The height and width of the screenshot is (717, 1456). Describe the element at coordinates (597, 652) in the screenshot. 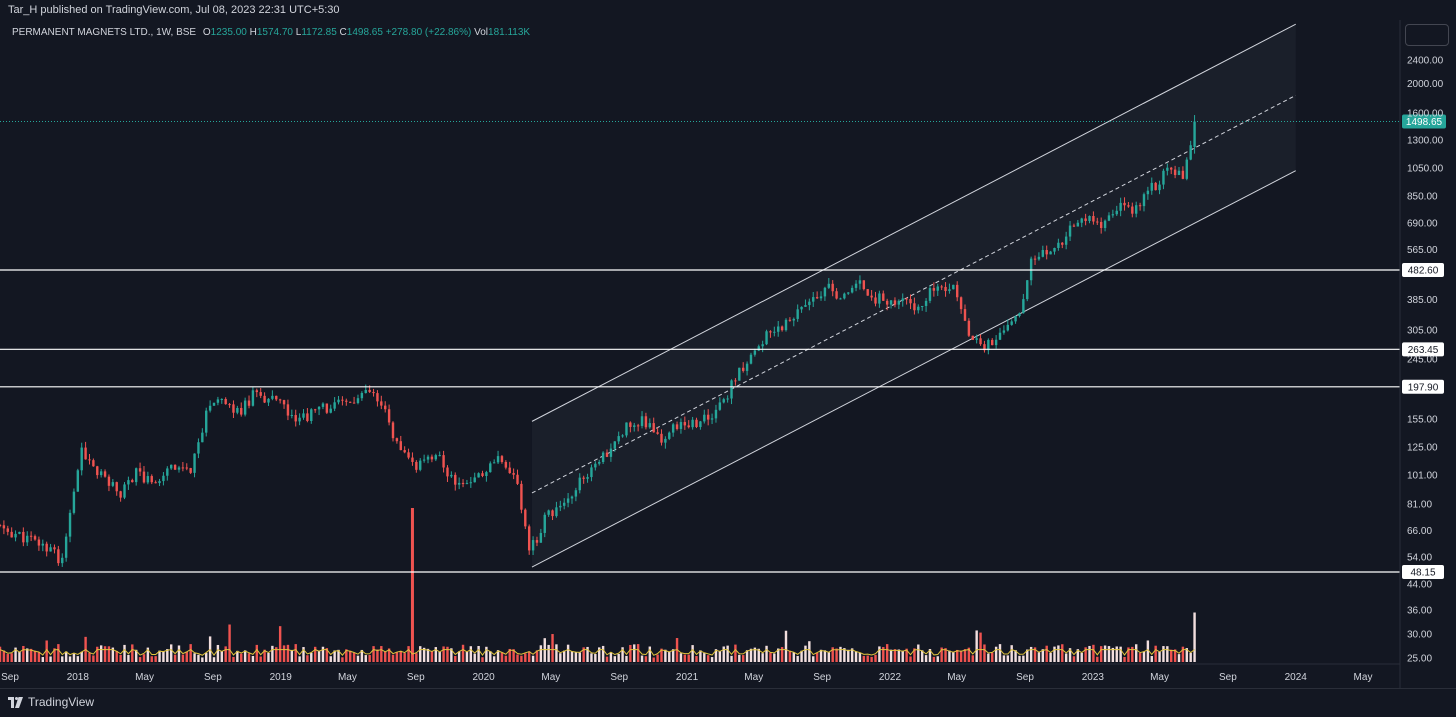

I see `volume-ma-line` at that location.